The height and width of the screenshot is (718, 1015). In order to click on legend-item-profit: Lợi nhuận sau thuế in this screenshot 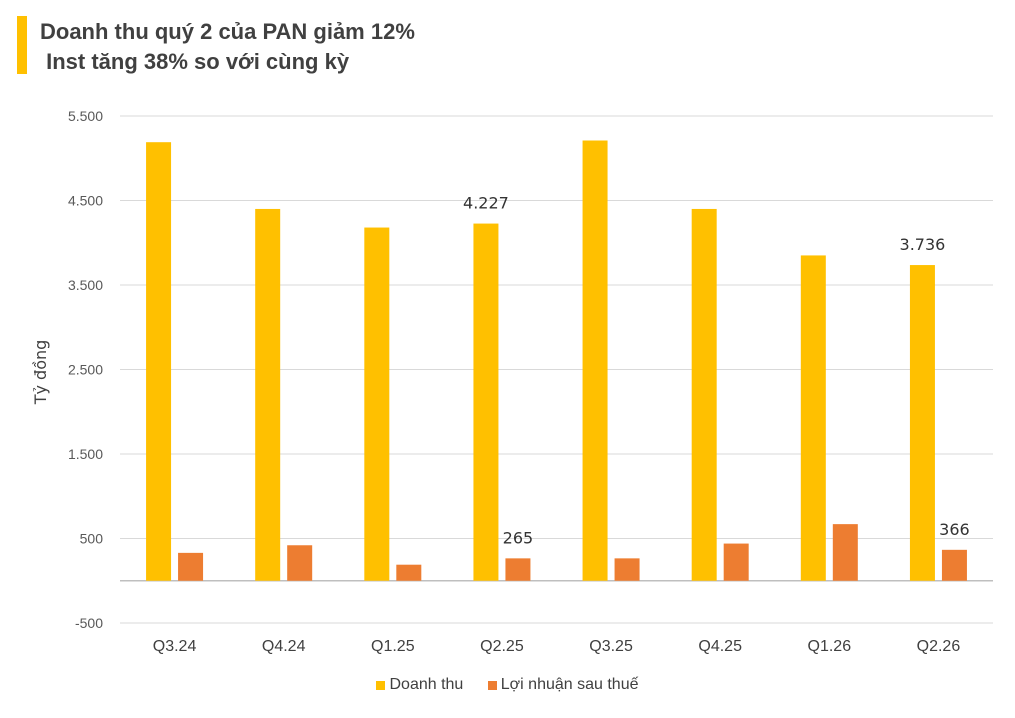, I will do `click(563, 685)`.